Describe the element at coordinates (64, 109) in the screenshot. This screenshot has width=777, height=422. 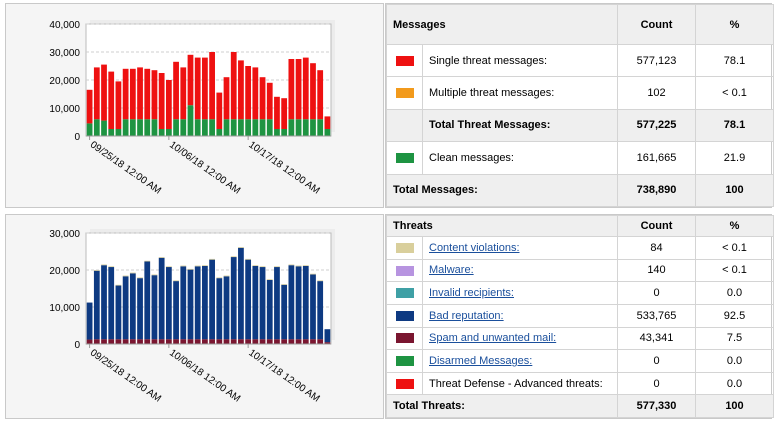
I see `y-tick-label: 10,000` at that location.